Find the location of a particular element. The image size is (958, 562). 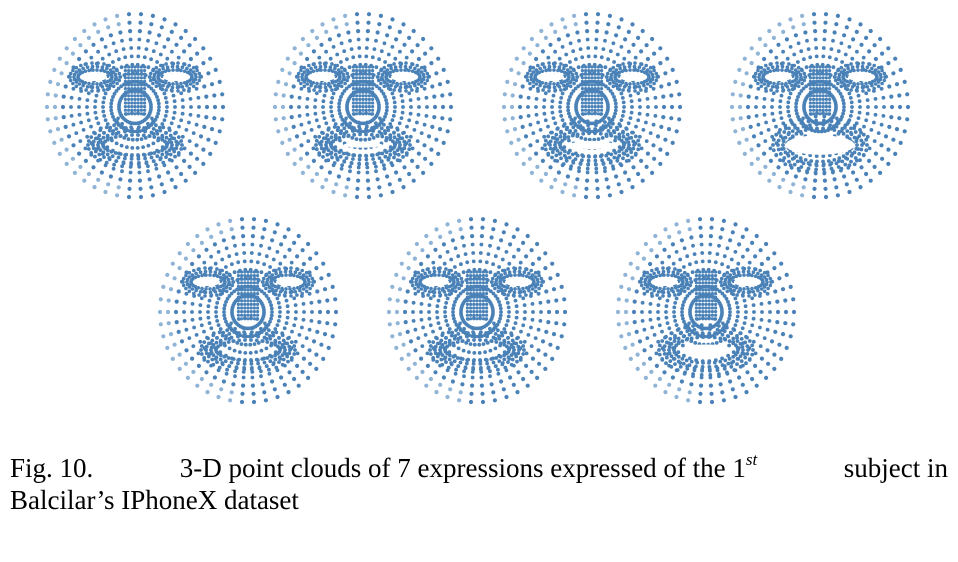

caption-superscript: st is located at coordinates (751, 459).